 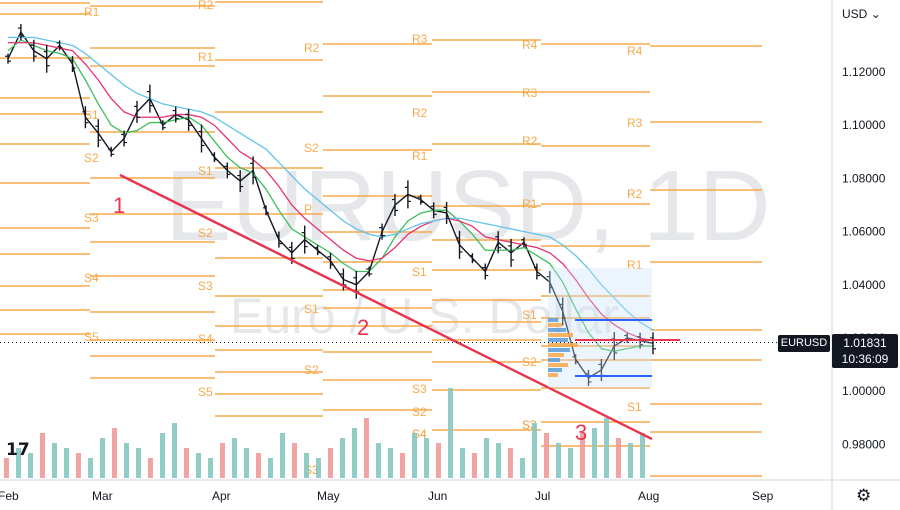 I want to click on wave-label: 3, so click(x=581, y=432).